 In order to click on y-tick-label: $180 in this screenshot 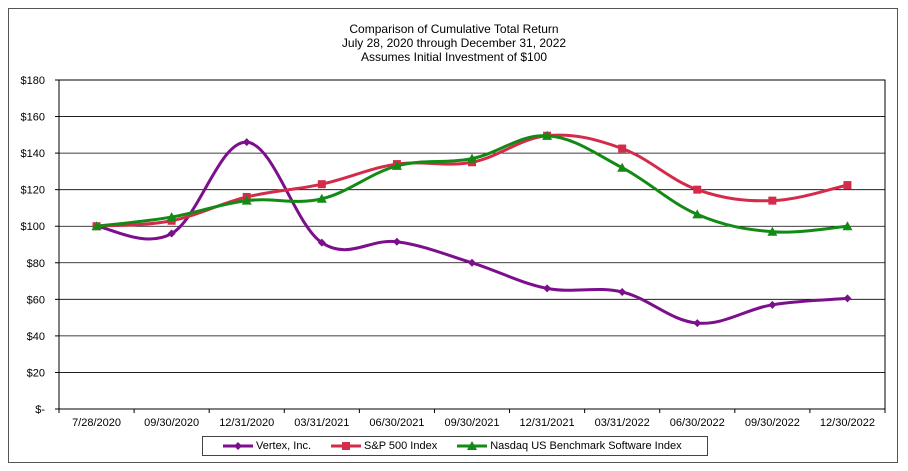, I will do `click(33, 81)`.